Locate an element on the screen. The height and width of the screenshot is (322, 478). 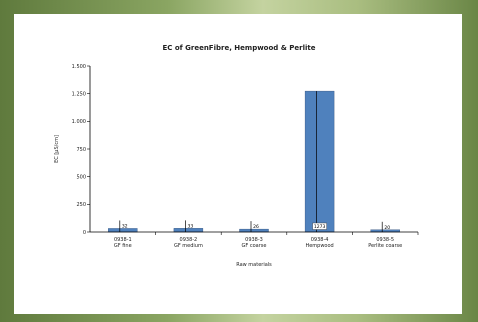
x-tick-code: 0938-4 is located at coordinates (320, 240).